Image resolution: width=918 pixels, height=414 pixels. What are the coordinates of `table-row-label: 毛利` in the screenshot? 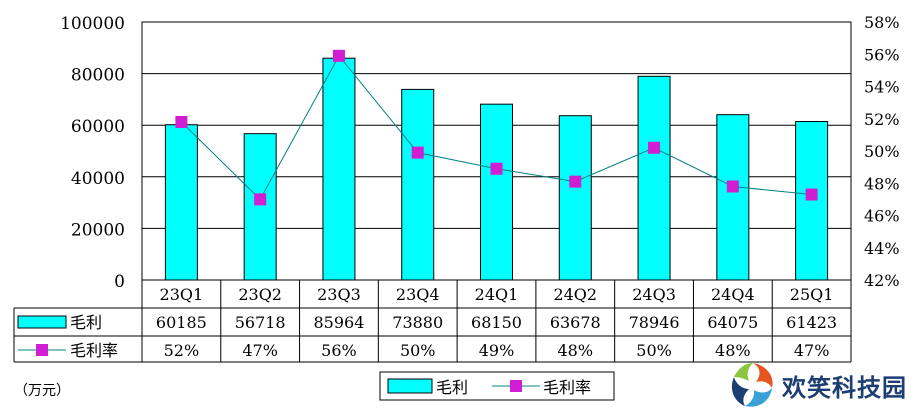 It's located at (86, 322).